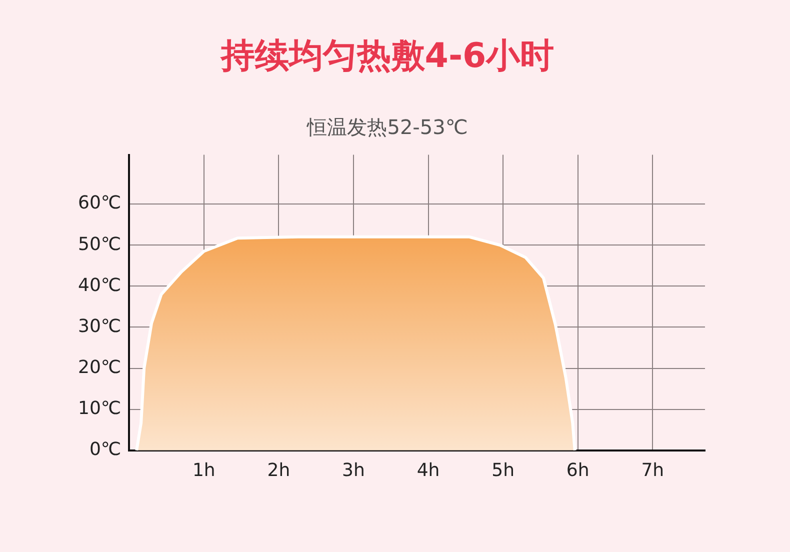 The width and height of the screenshot is (790, 552). Describe the element at coordinates (652, 470) in the screenshot. I see `x-tick-label: 7h` at that location.